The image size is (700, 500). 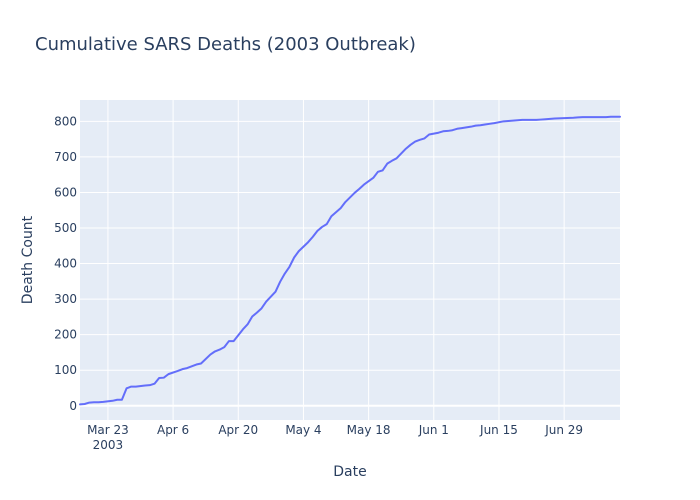 What do you see at coordinates (433, 430) in the screenshot?
I see `x-tick-label: Jun 1` at bounding box center [433, 430].